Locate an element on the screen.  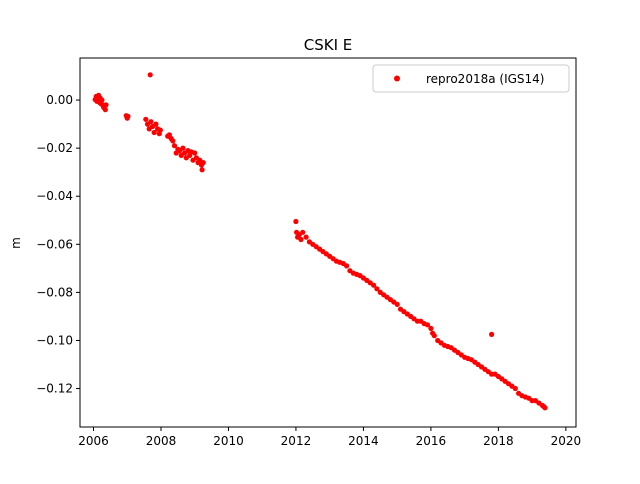
y-tick-label: −0.06 is located at coordinates (54, 244).